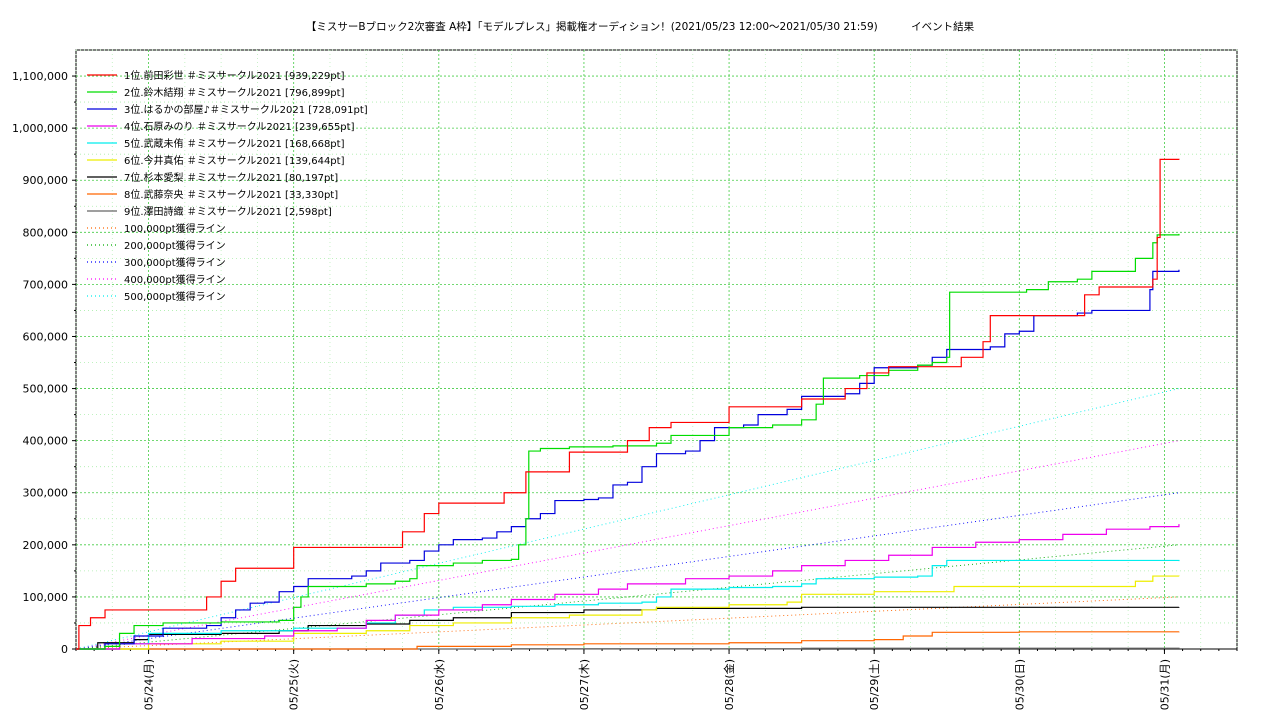 The image size is (1280, 720). Describe the element at coordinates (874, 684) in the screenshot. I see `x-tick-label: 05/29(土)` at that location.